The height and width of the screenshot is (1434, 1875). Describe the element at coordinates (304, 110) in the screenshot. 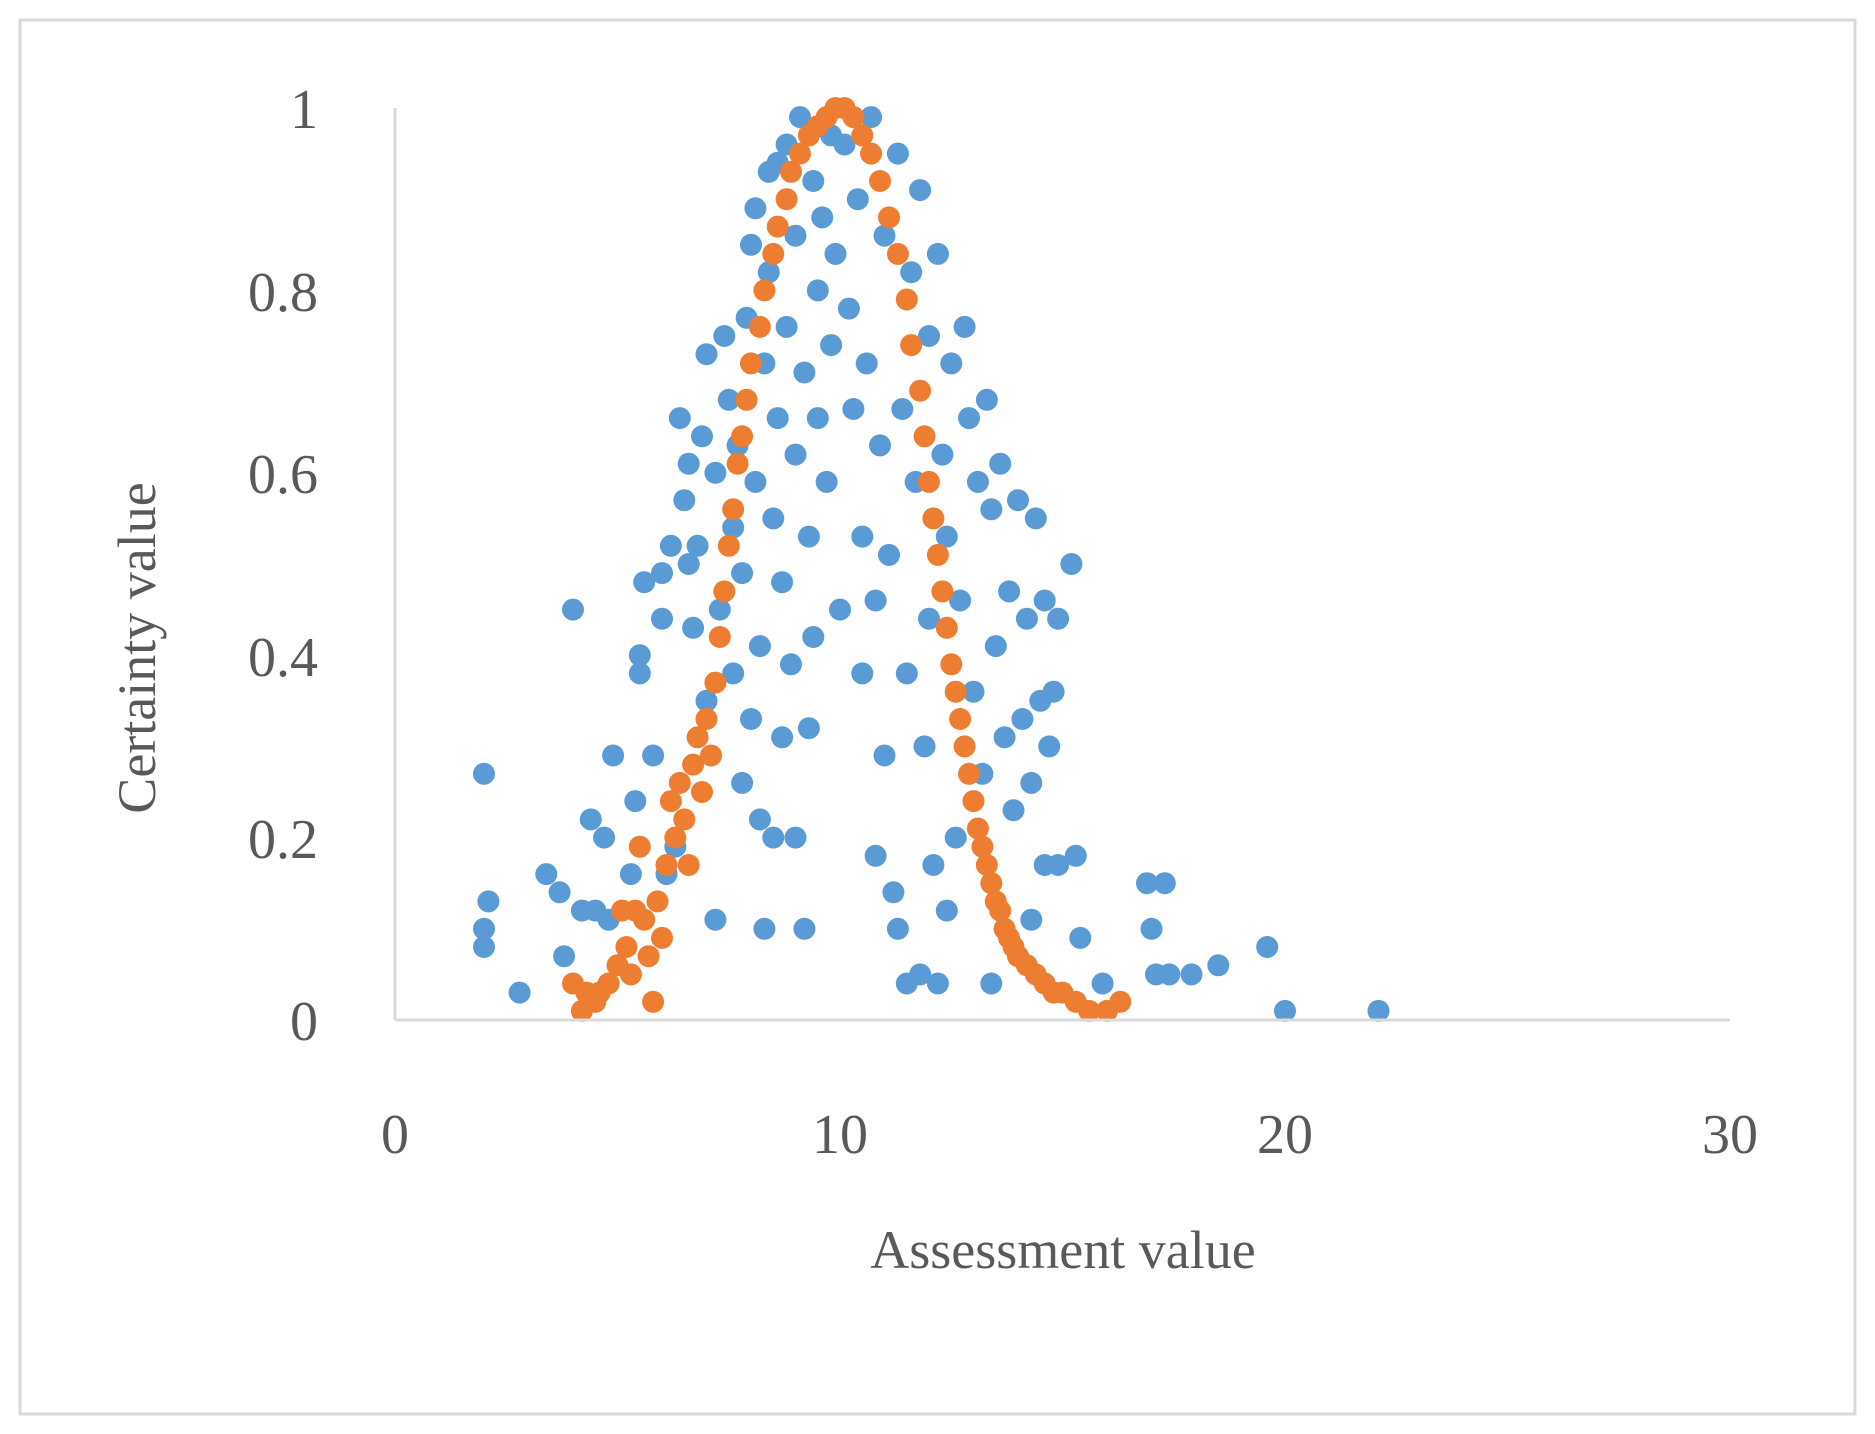

I see `y-tick-label: 1` at that location.